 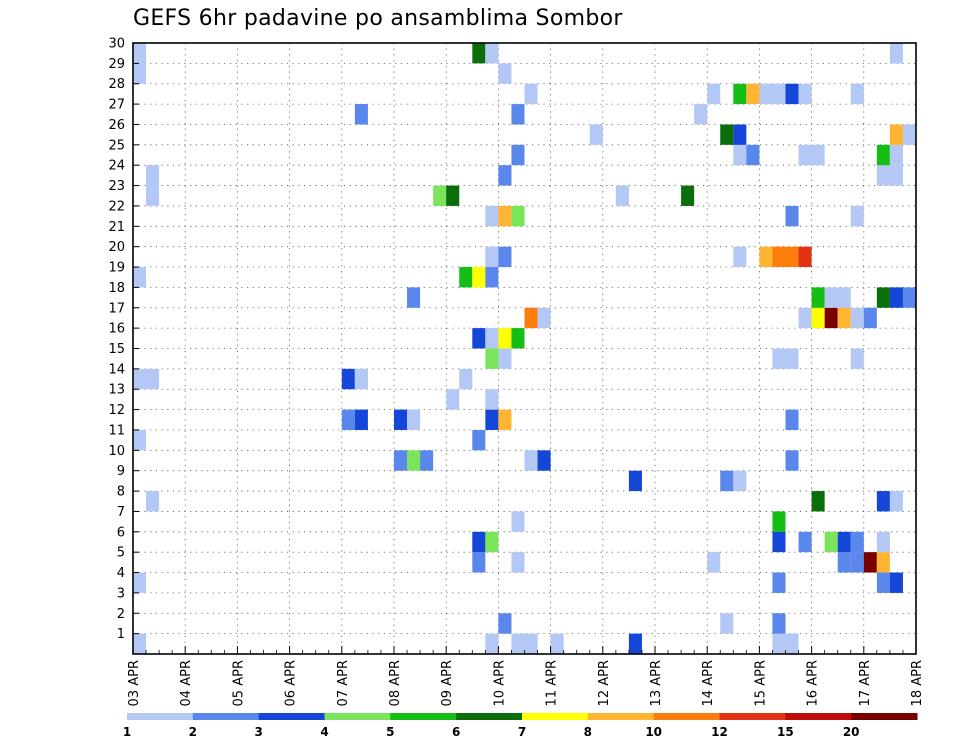 What do you see at coordinates (813, 683) in the screenshot?
I see `x-tick-label: 16 APR` at bounding box center [813, 683].